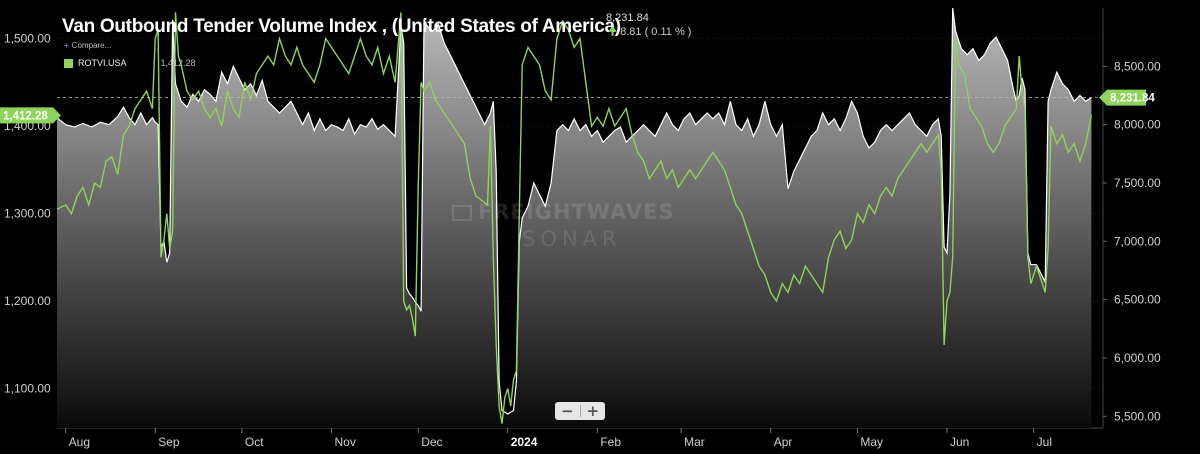  What do you see at coordinates (593, 411) in the screenshot?
I see `zoom-in-button: +` at bounding box center [593, 411].